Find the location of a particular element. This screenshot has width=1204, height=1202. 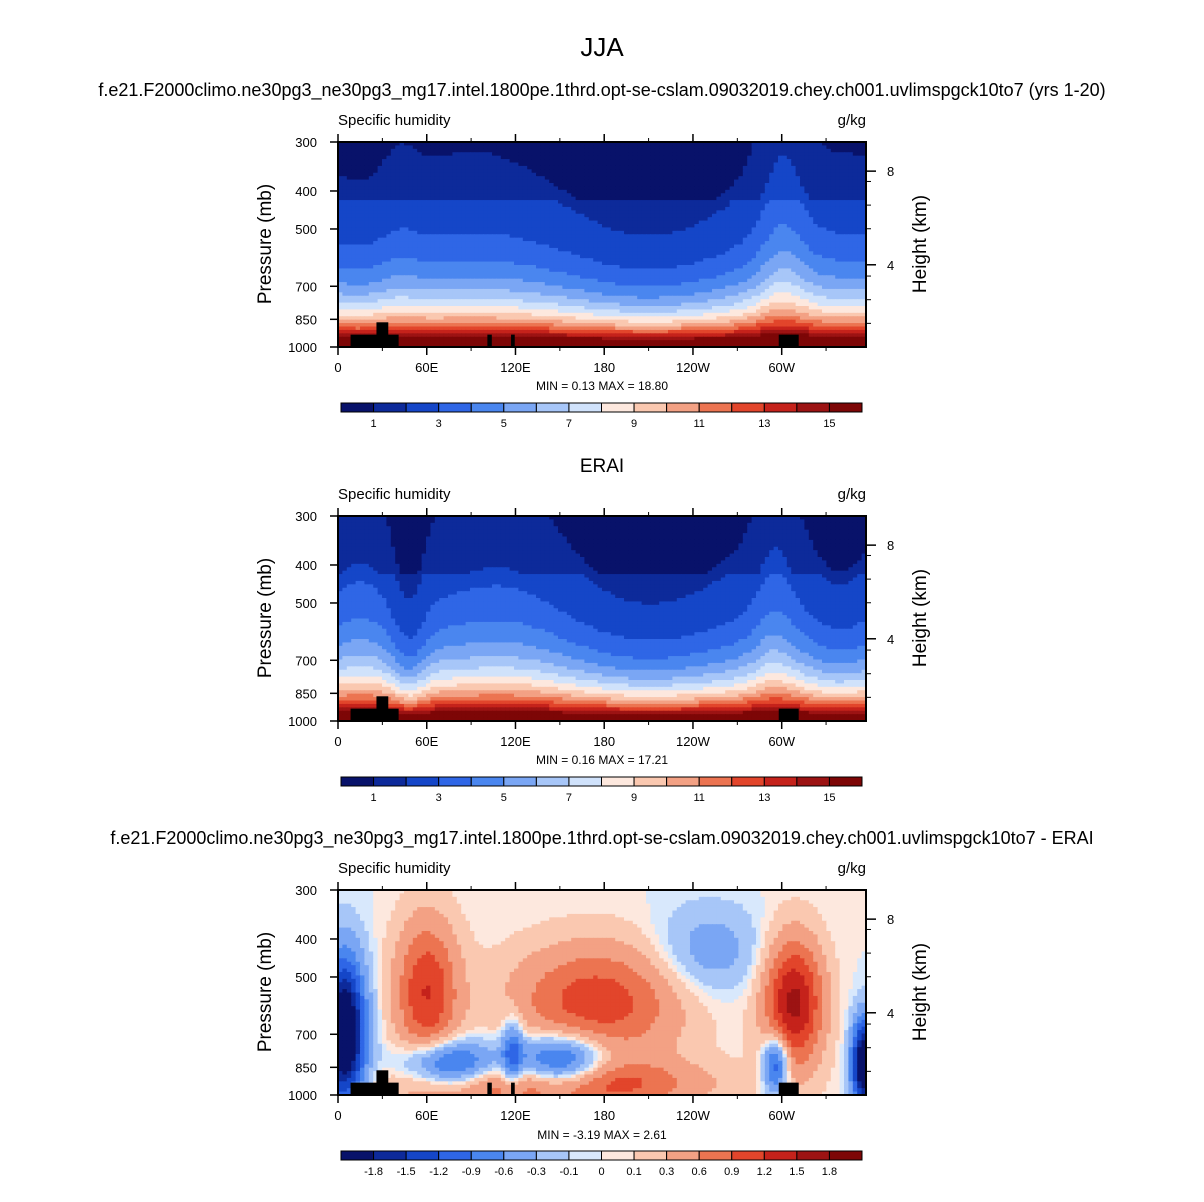

panel-1-plot: 0 60E 120E 180 120W 60W 300 400 500 700 850 1000 8 4 is located at coordinates (591, 254).